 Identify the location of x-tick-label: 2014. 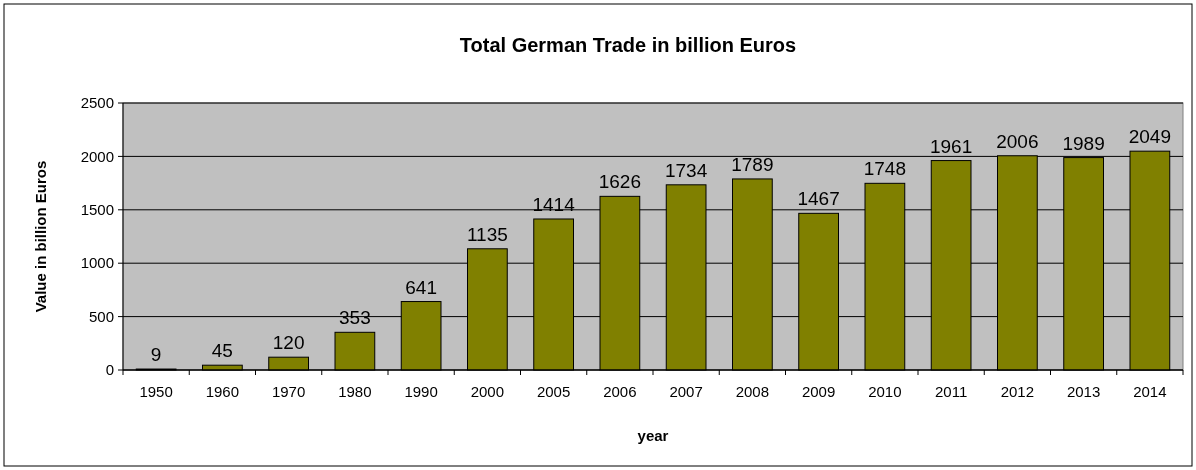
(1150, 391).